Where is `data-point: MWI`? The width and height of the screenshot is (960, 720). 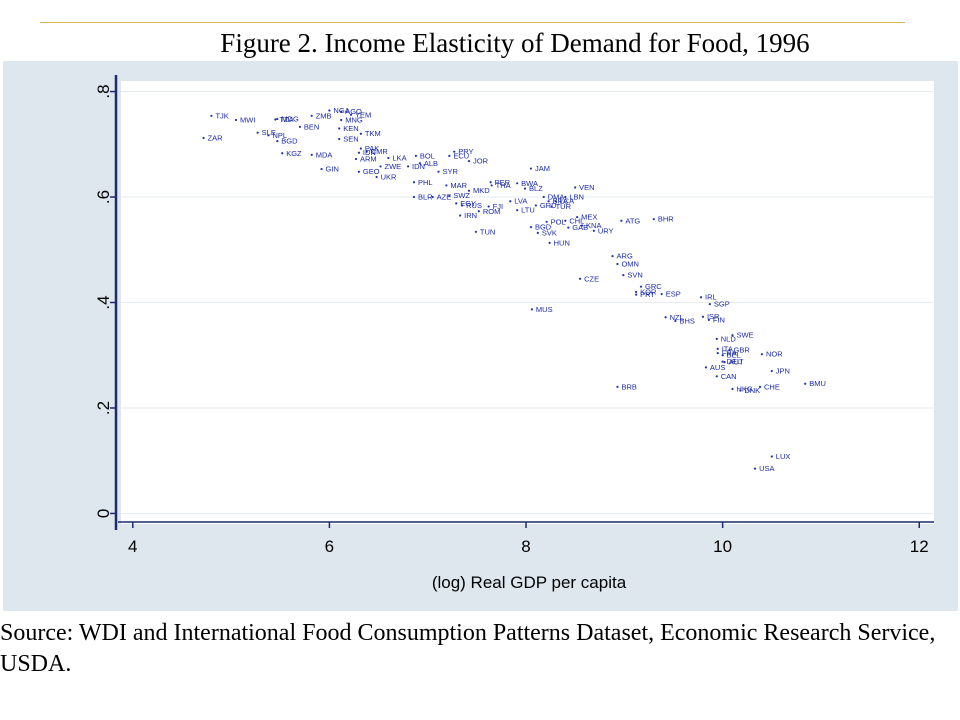
data-point: MWI is located at coordinates (244, 120).